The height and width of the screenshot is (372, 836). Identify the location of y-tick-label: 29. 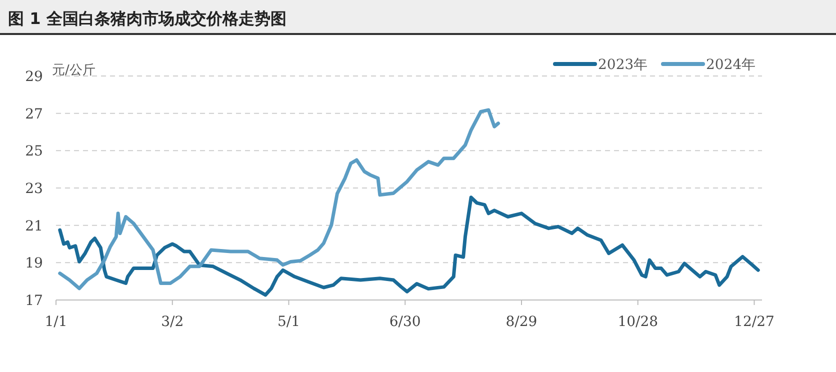
(34, 77).